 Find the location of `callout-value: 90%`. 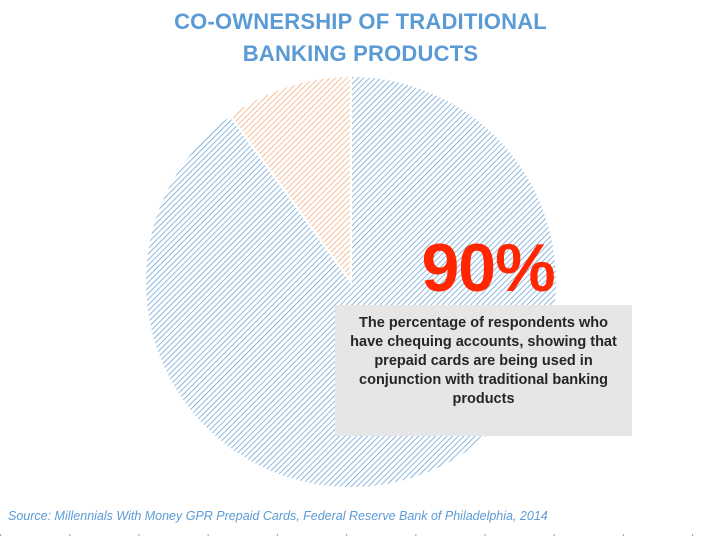

callout-value: 90% is located at coordinates (488, 268).